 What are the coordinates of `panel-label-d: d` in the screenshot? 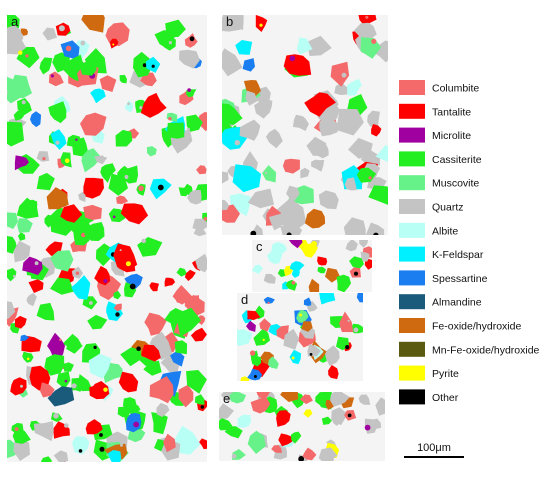 It's located at (244, 299).